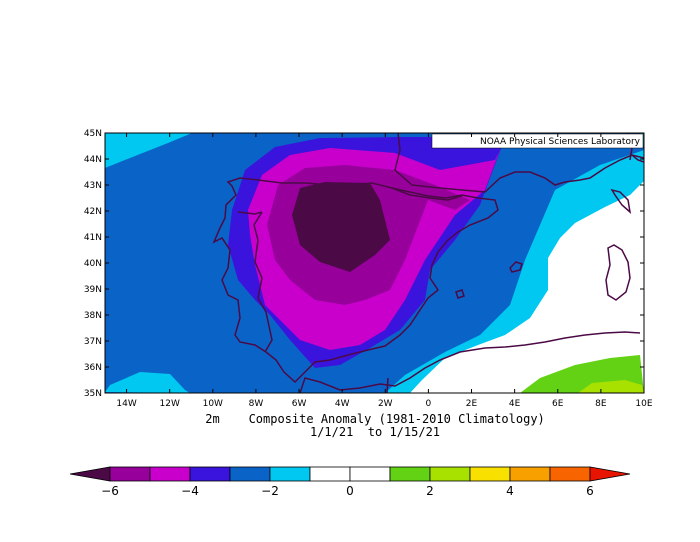  I want to click on colorbar: −6 −4 −2 0 2 4 6, so click(350, 482).